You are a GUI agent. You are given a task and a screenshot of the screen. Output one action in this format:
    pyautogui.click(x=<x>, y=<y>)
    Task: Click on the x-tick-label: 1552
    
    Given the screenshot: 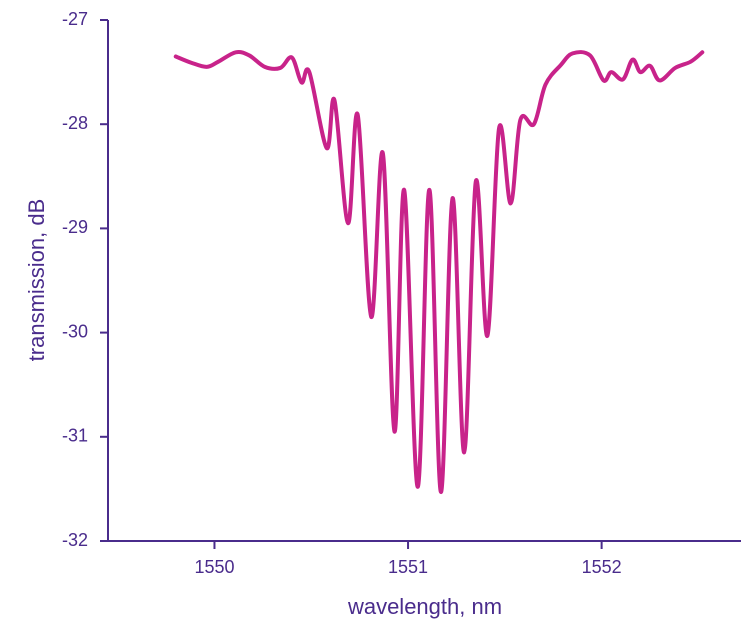 What is the action you would take?
    pyautogui.click(x=602, y=567)
    